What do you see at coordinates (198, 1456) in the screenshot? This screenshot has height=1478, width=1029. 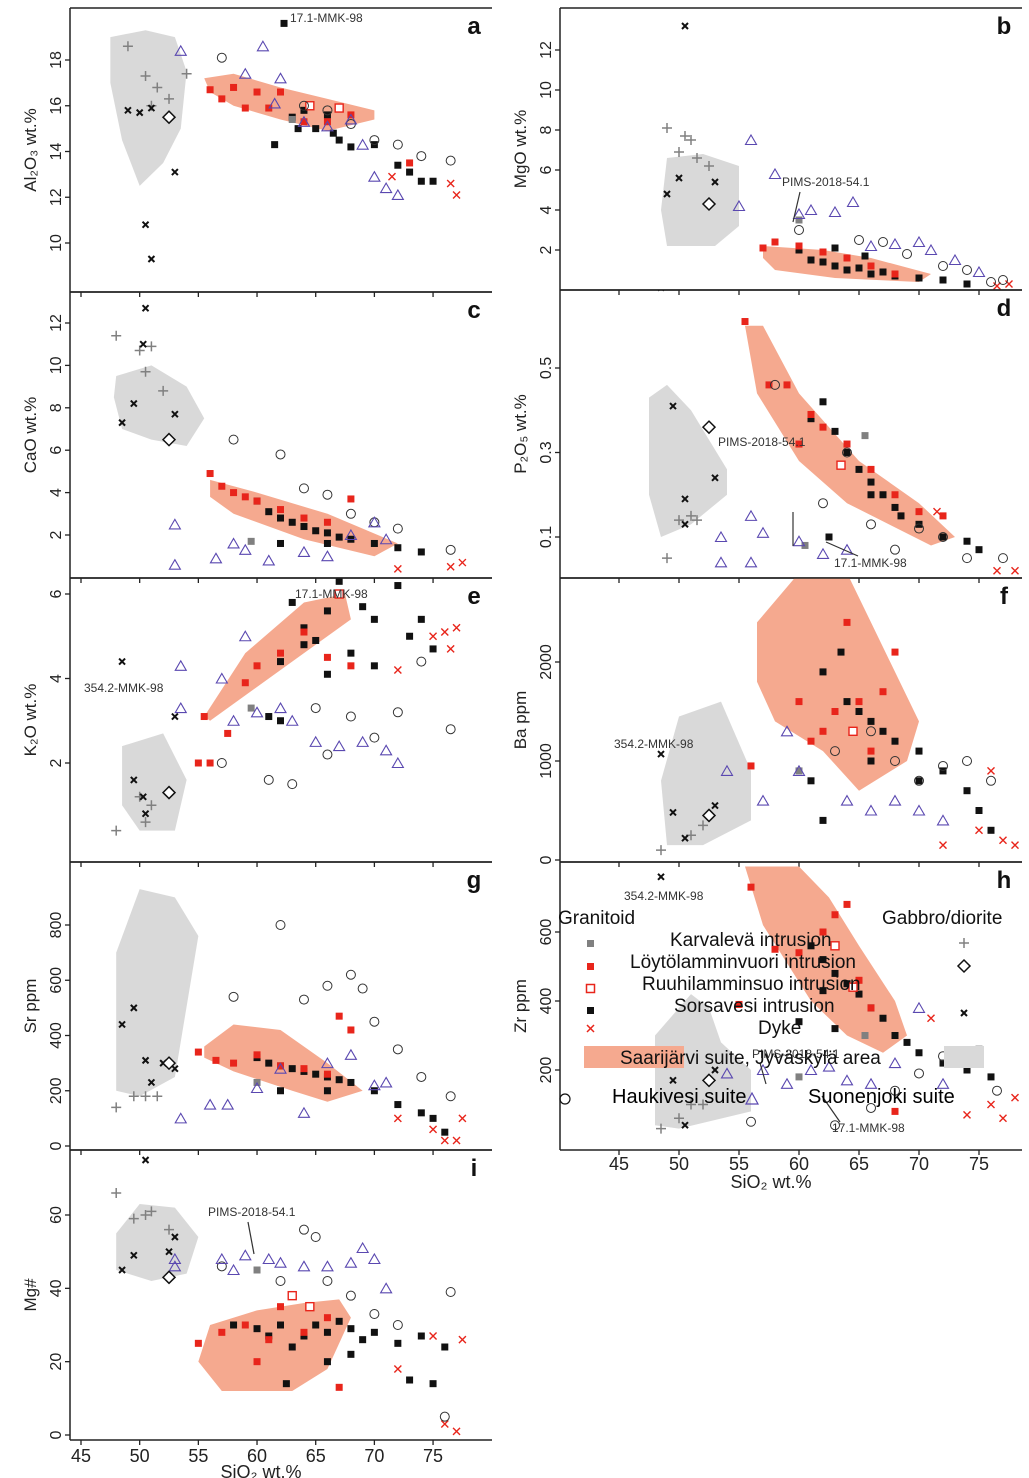 I see `panel-i-xtick-label-2: 55` at bounding box center [198, 1456].